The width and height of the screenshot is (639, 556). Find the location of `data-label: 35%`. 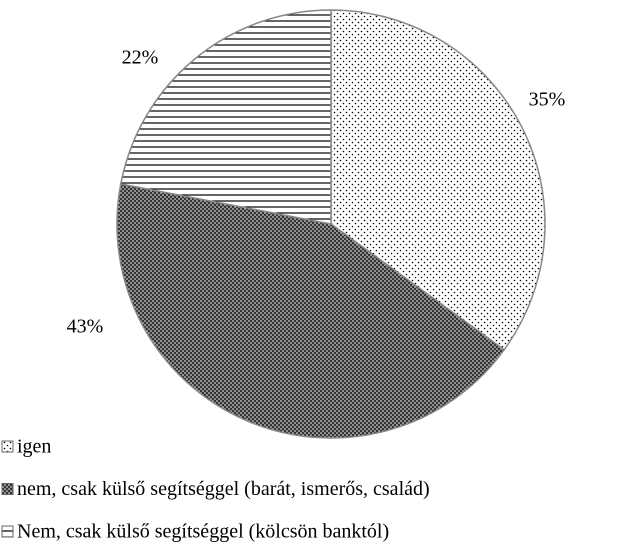

data-label: 35% is located at coordinates (547, 100).